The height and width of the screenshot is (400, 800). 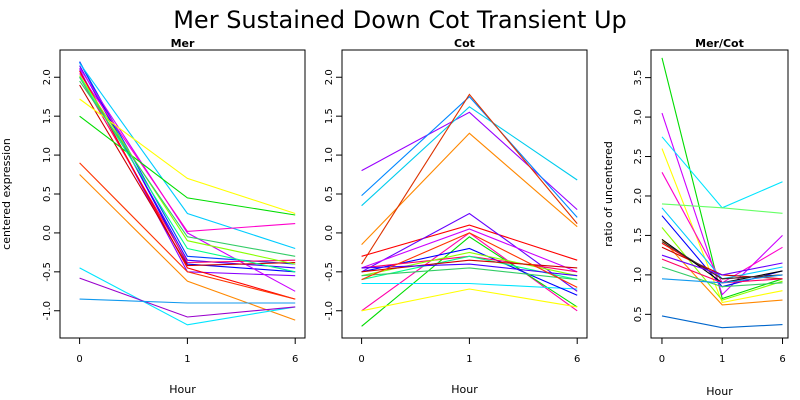 I want to click on y-tick-label: 3.5, so click(x=638, y=78).